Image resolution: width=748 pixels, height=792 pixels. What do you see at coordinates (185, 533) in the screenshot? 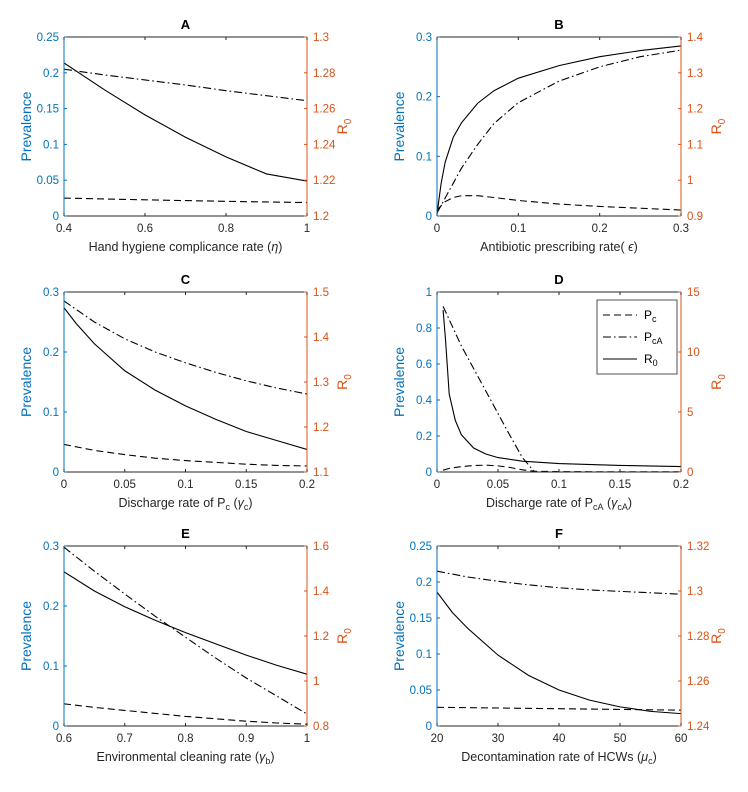
I see `panel-title: E` at bounding box center [185, 533].